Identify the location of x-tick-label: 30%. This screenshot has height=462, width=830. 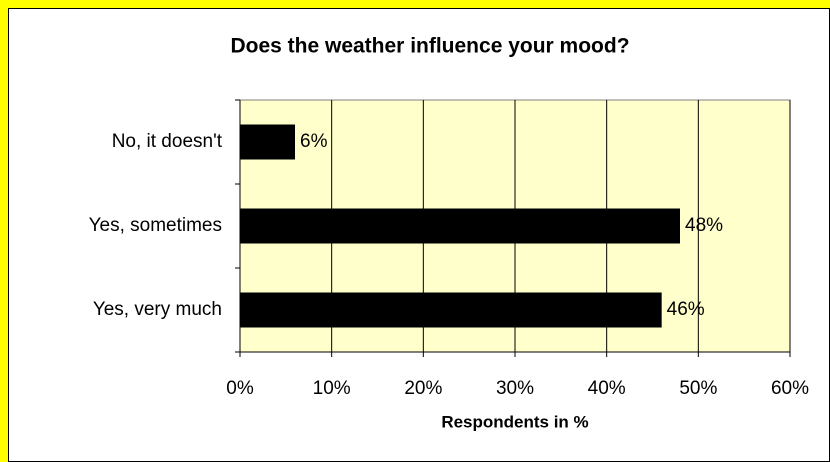
(515, 388).